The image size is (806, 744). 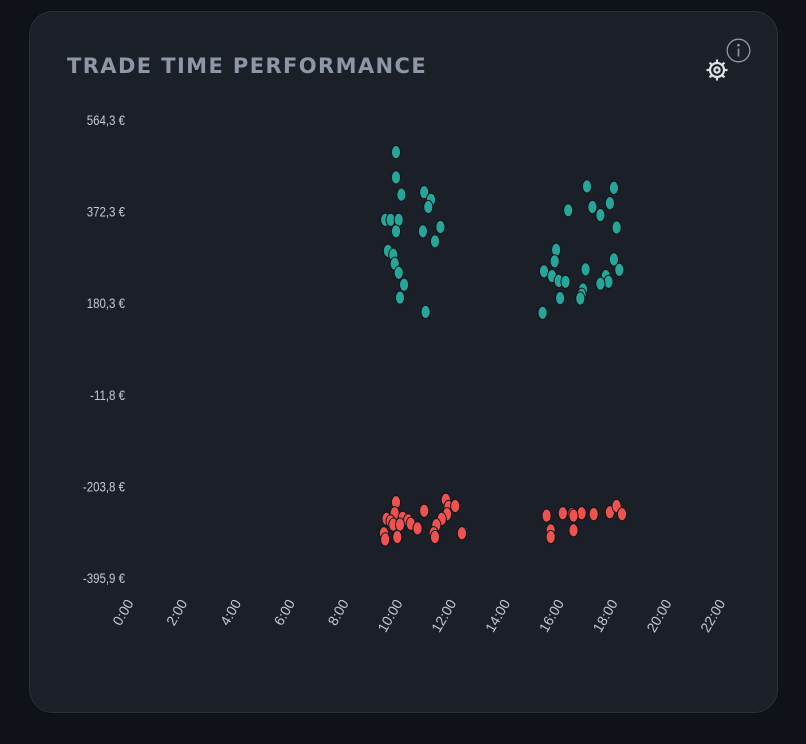 I want to click on y-tick-label: 564,3 €, so click(x=106, y=120).